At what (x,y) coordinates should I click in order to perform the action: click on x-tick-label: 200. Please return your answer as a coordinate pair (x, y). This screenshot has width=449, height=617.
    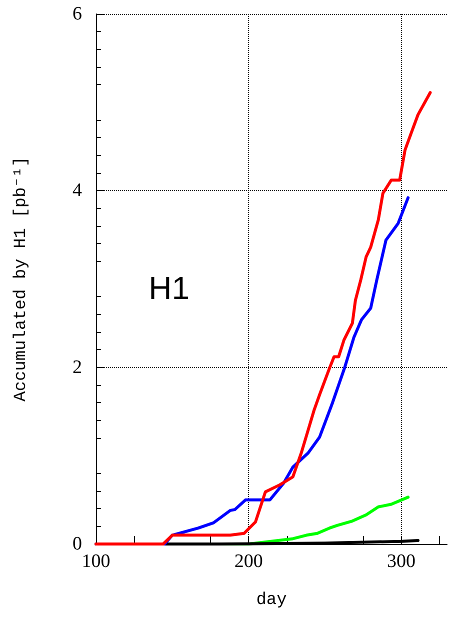
    Looking at the image, I should click on (248, 561).